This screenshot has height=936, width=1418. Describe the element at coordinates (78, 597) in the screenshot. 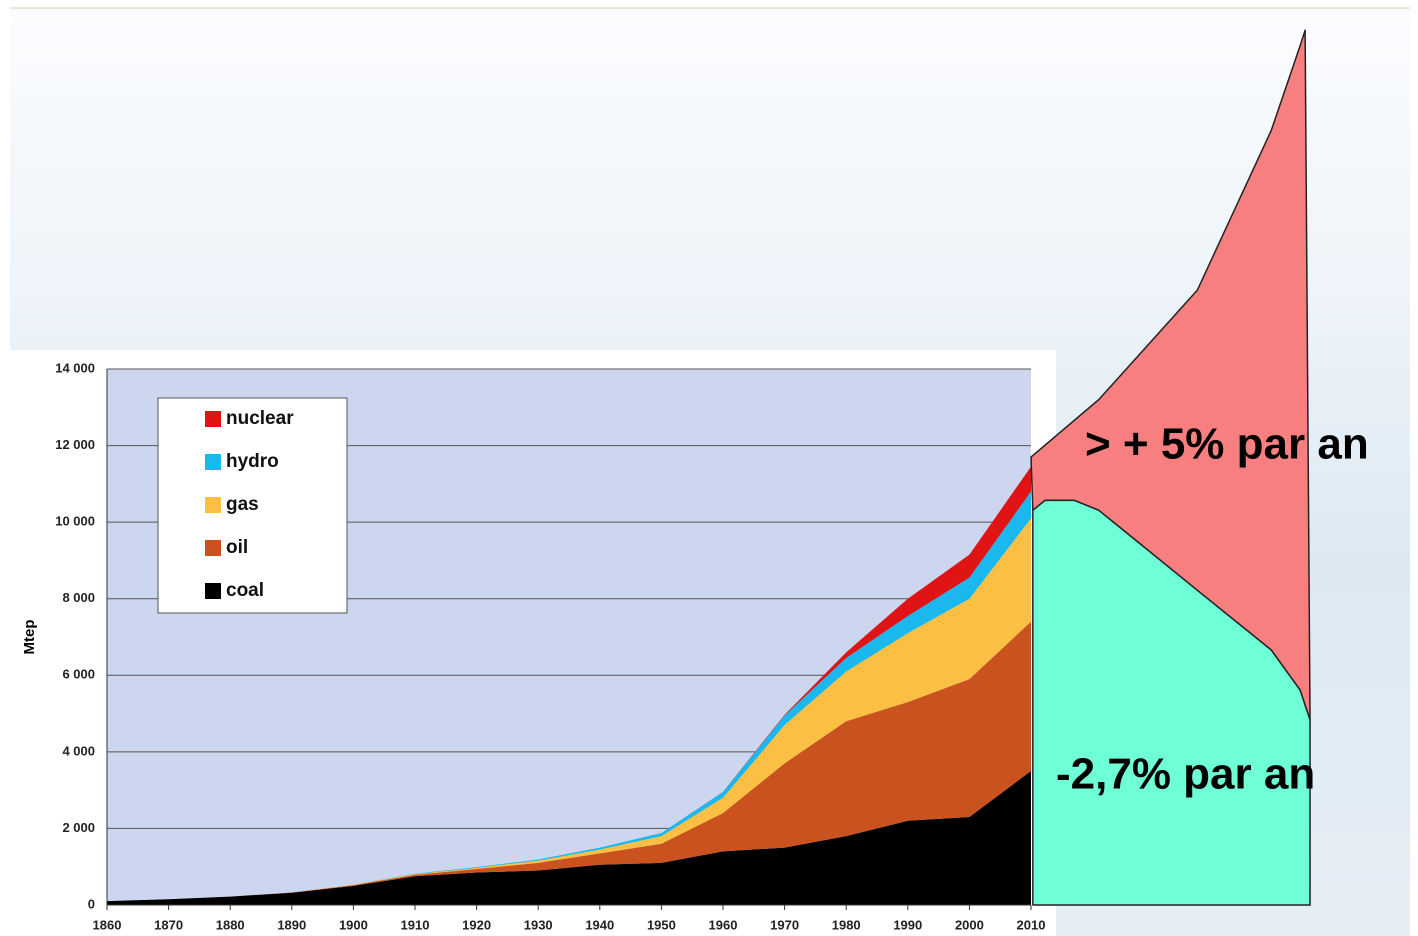

I see `y-tick-label: 8 000` at that location.